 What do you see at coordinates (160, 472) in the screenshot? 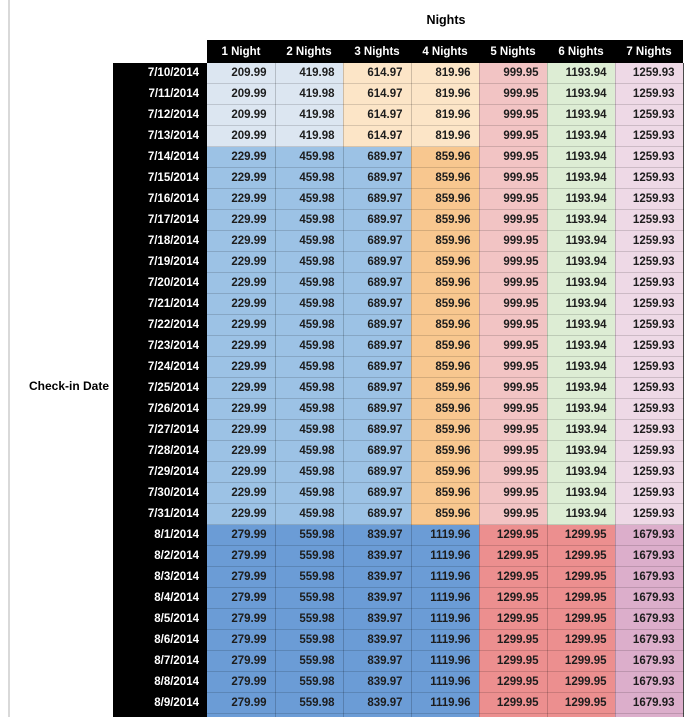
I see `row-date: 7/29/2014` at bounding box center [160, 472].